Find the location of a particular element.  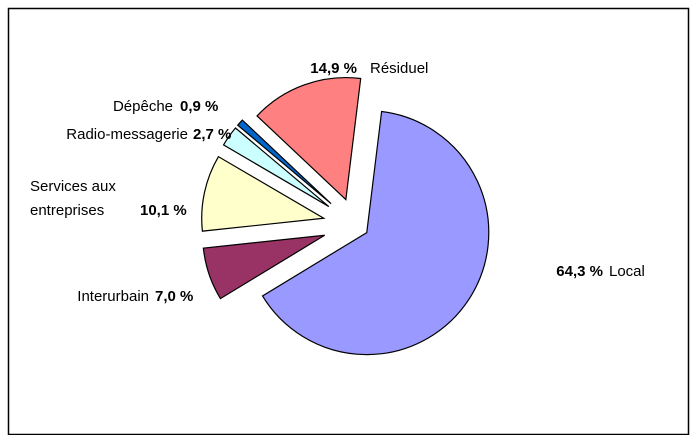

category-label: Radio-messagerie is located at coordinates (127, 134).